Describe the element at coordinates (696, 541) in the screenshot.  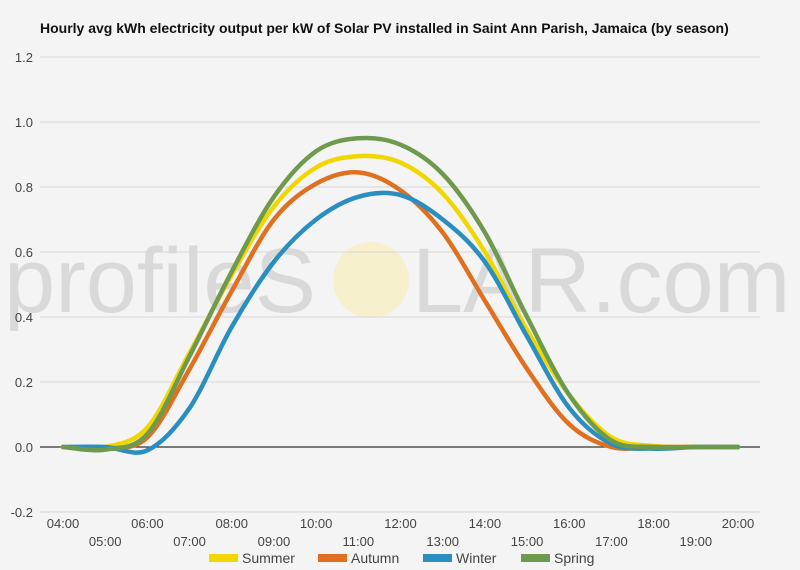
I see `x-tick-label: 19:00` at that location.